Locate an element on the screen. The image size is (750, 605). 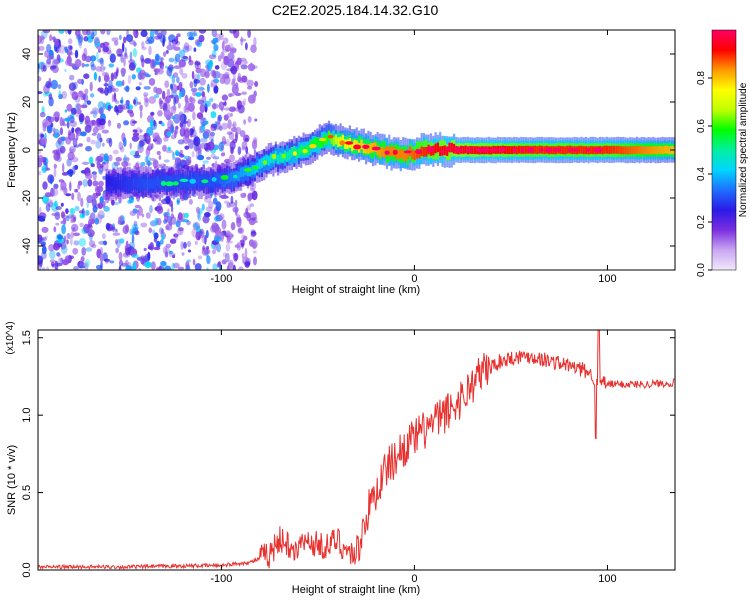
chart-title: C2E2.2025.184.14.32.G10 is located at coordinates (355, 10).